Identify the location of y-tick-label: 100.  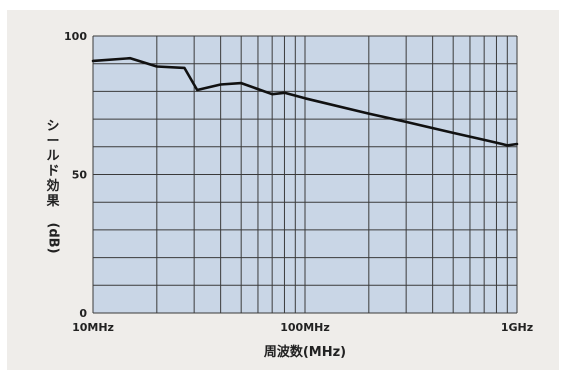
(75, 36).